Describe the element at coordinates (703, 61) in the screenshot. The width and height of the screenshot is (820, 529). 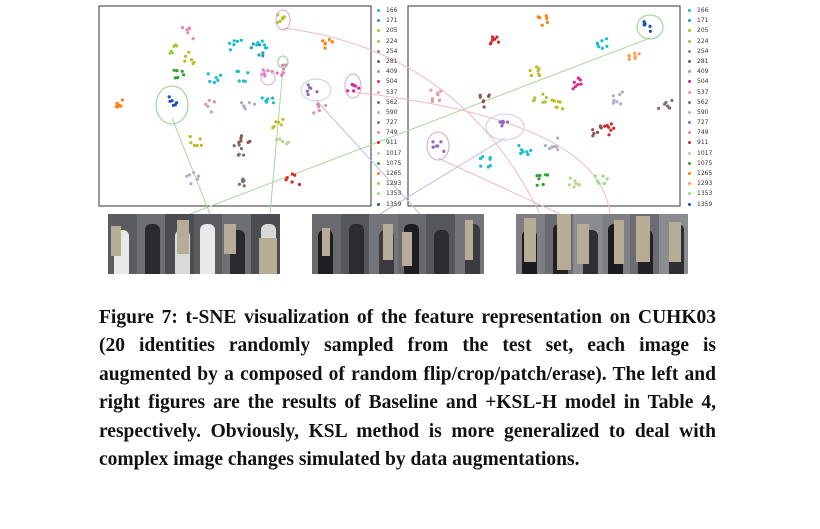
I see `legend-label: 281` at that location.